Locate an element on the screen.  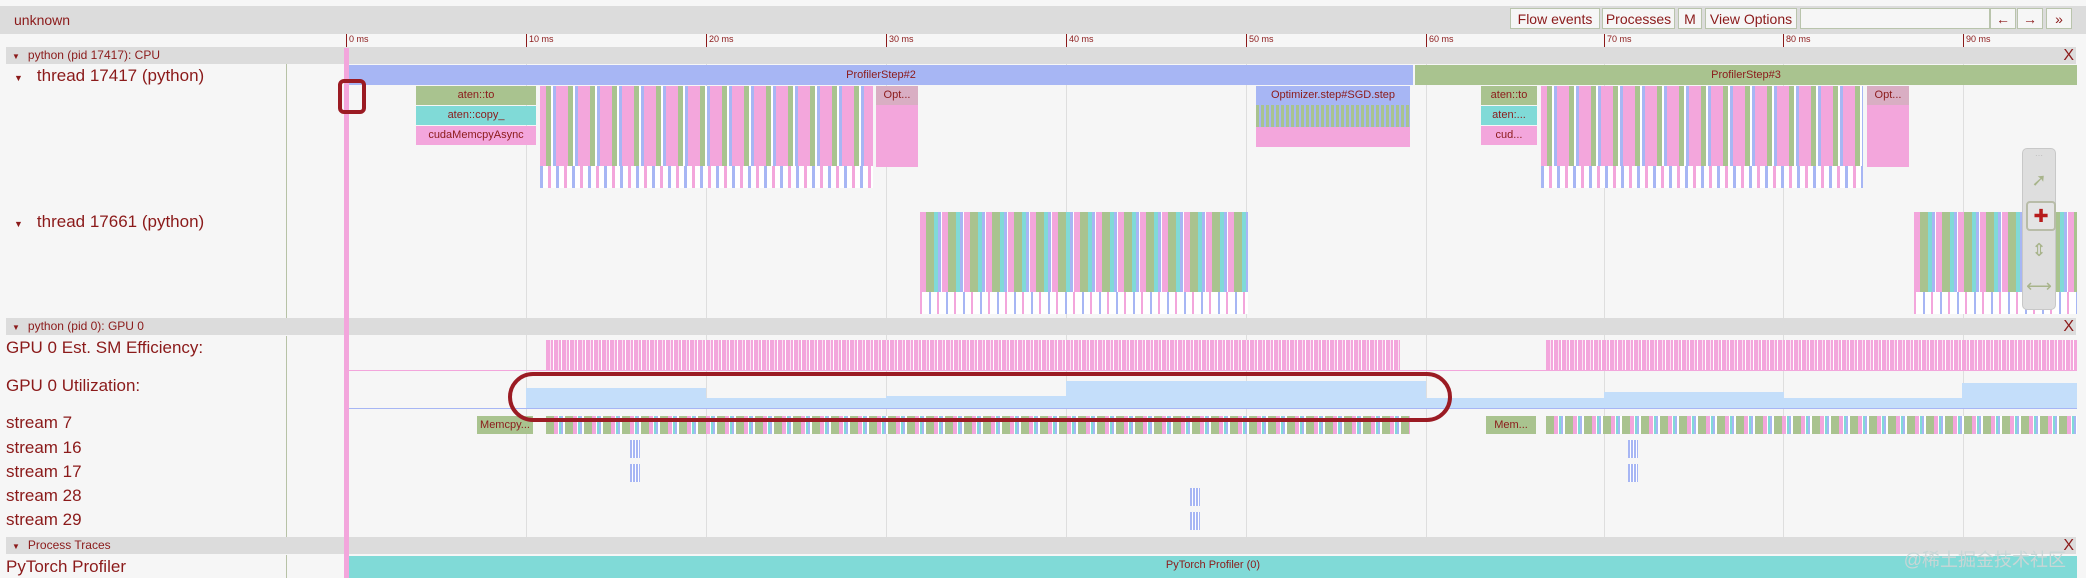
utilization-baseline is located at coordinates (1213, 408).